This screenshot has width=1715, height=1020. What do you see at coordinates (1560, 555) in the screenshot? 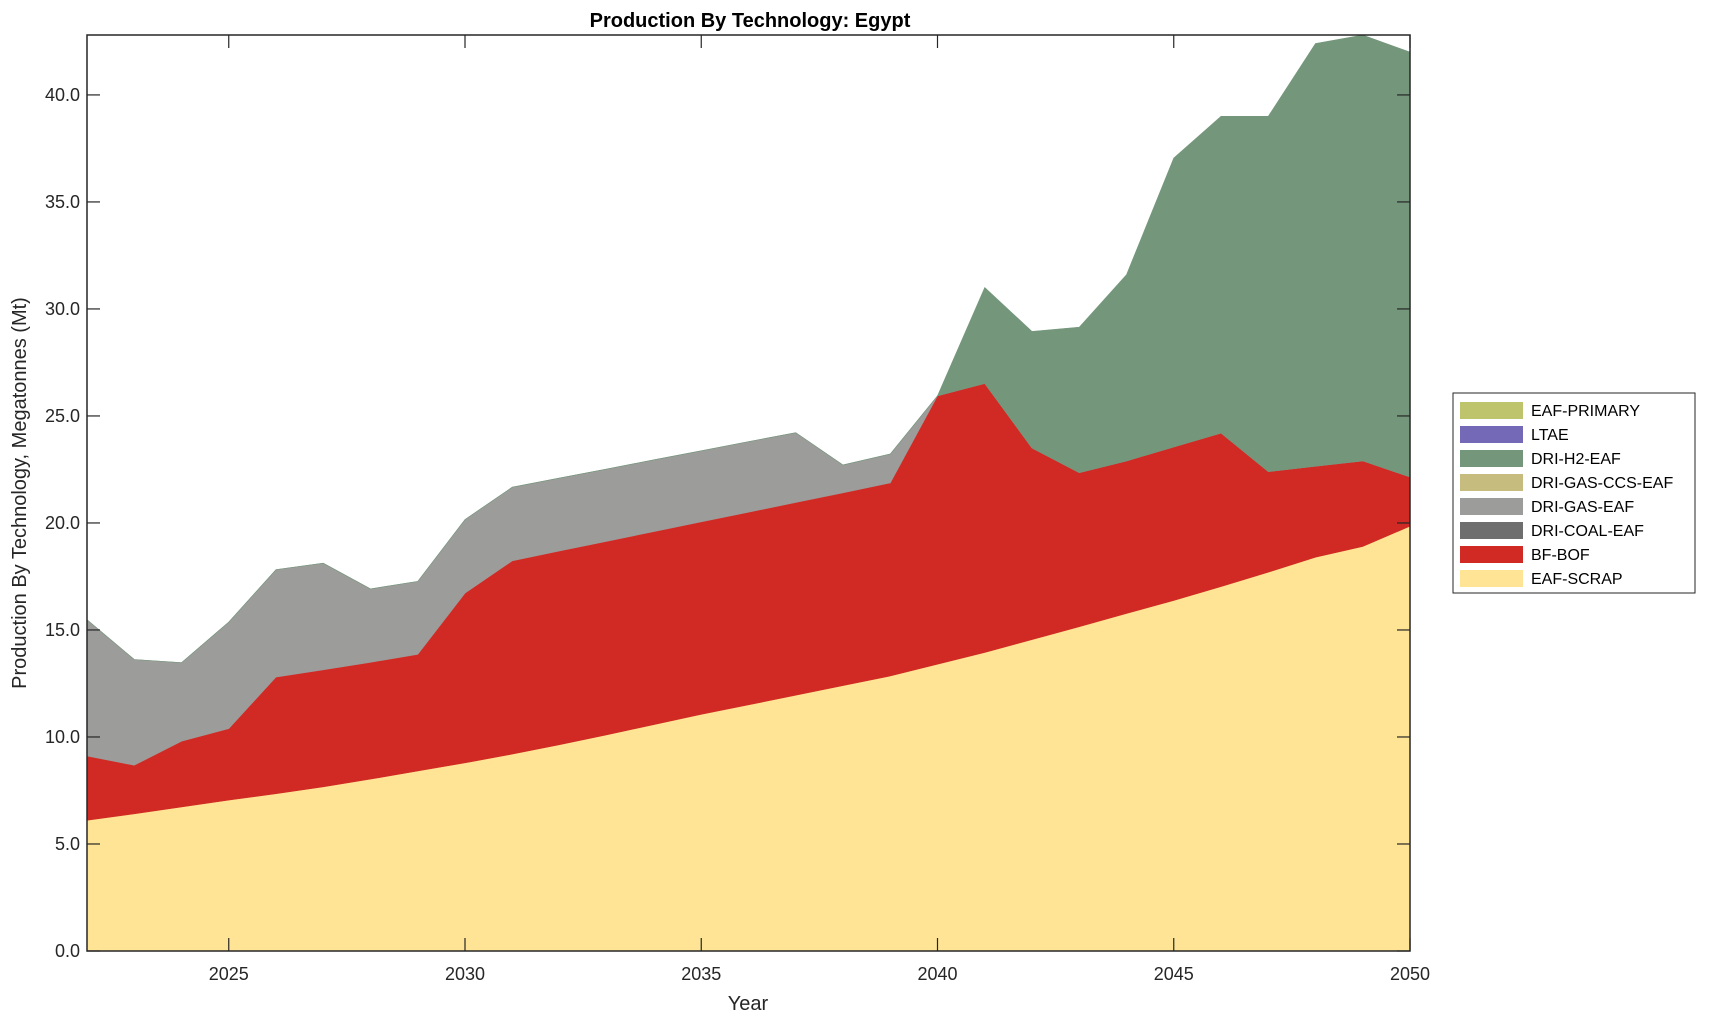
I see `legend-label: BF-BOF` at bounding box center [1560, 555].